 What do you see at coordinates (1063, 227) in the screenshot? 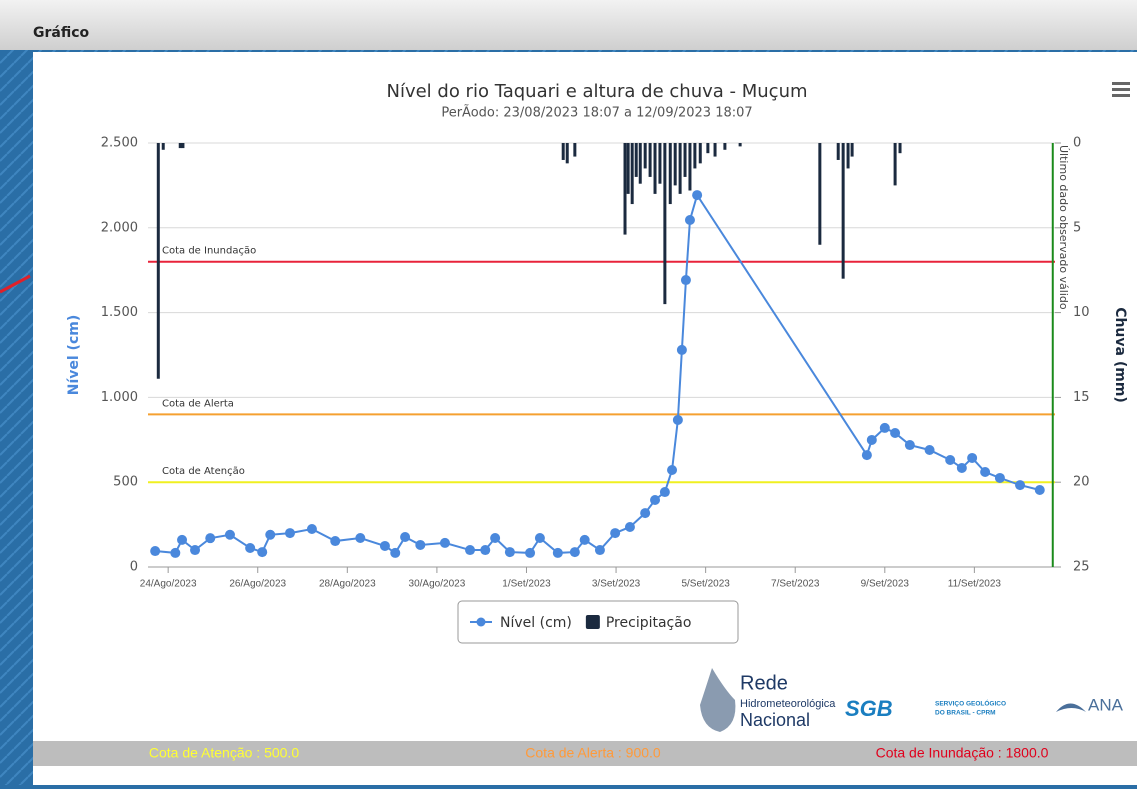
I see `last-data-label: Último dado observado válido` at bounding box center [1063, 227].